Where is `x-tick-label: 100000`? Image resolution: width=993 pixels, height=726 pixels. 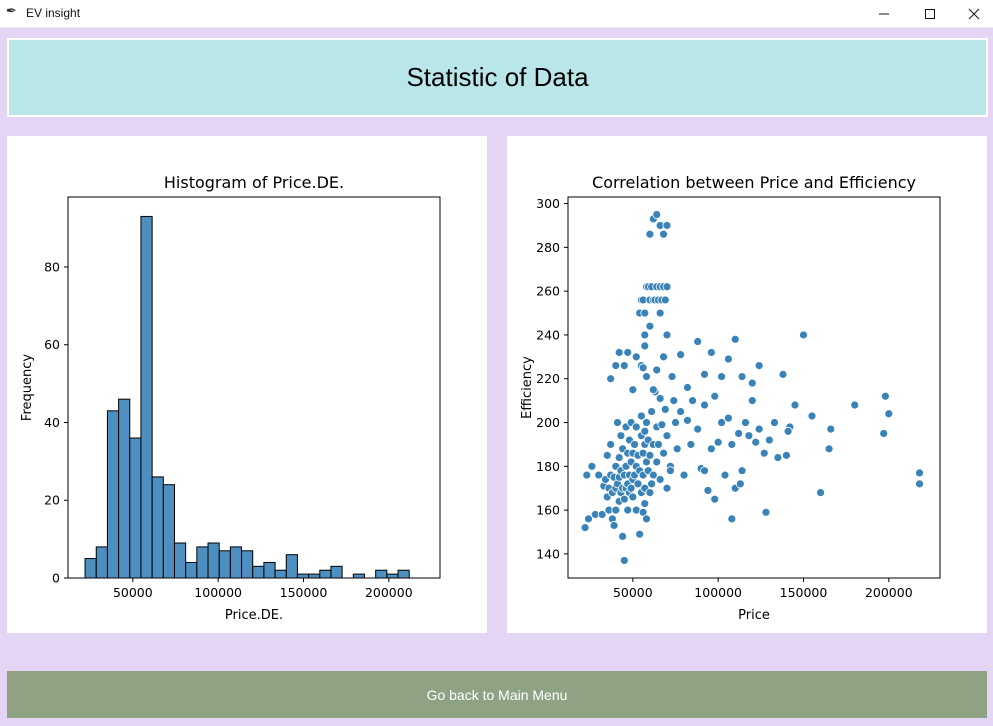 x-tick-label: 100000 is located at coordinates (718, 592).